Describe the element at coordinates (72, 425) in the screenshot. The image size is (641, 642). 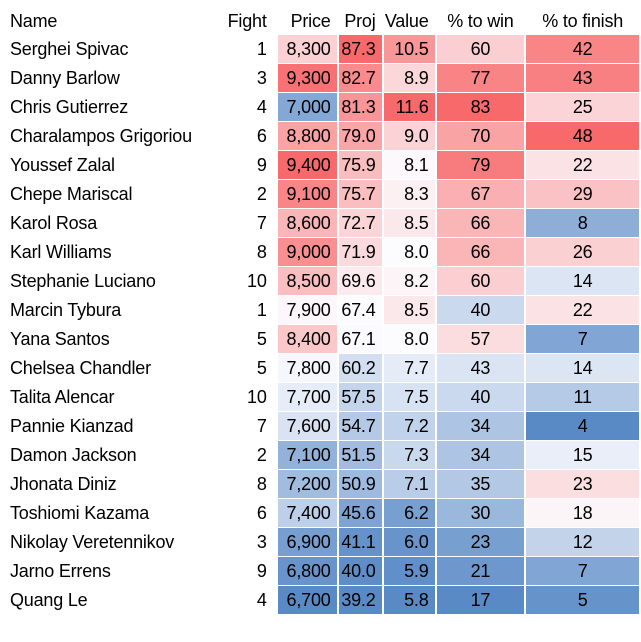
I see `cell-name: Pannie Kianzad` at that location.